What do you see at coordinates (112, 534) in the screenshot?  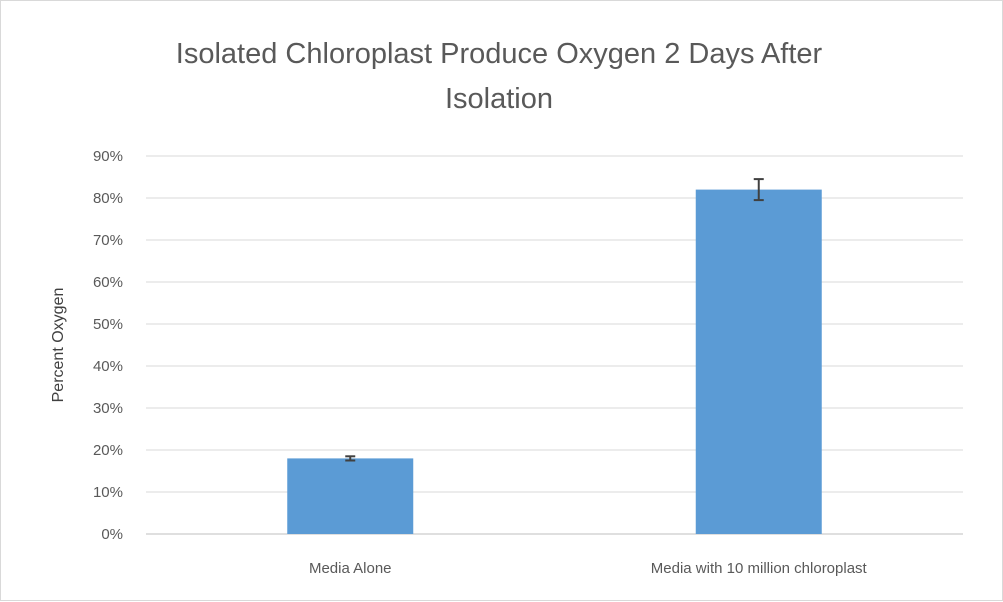 I see `y-tick-label: 0%` at bounding box center [112, 534].